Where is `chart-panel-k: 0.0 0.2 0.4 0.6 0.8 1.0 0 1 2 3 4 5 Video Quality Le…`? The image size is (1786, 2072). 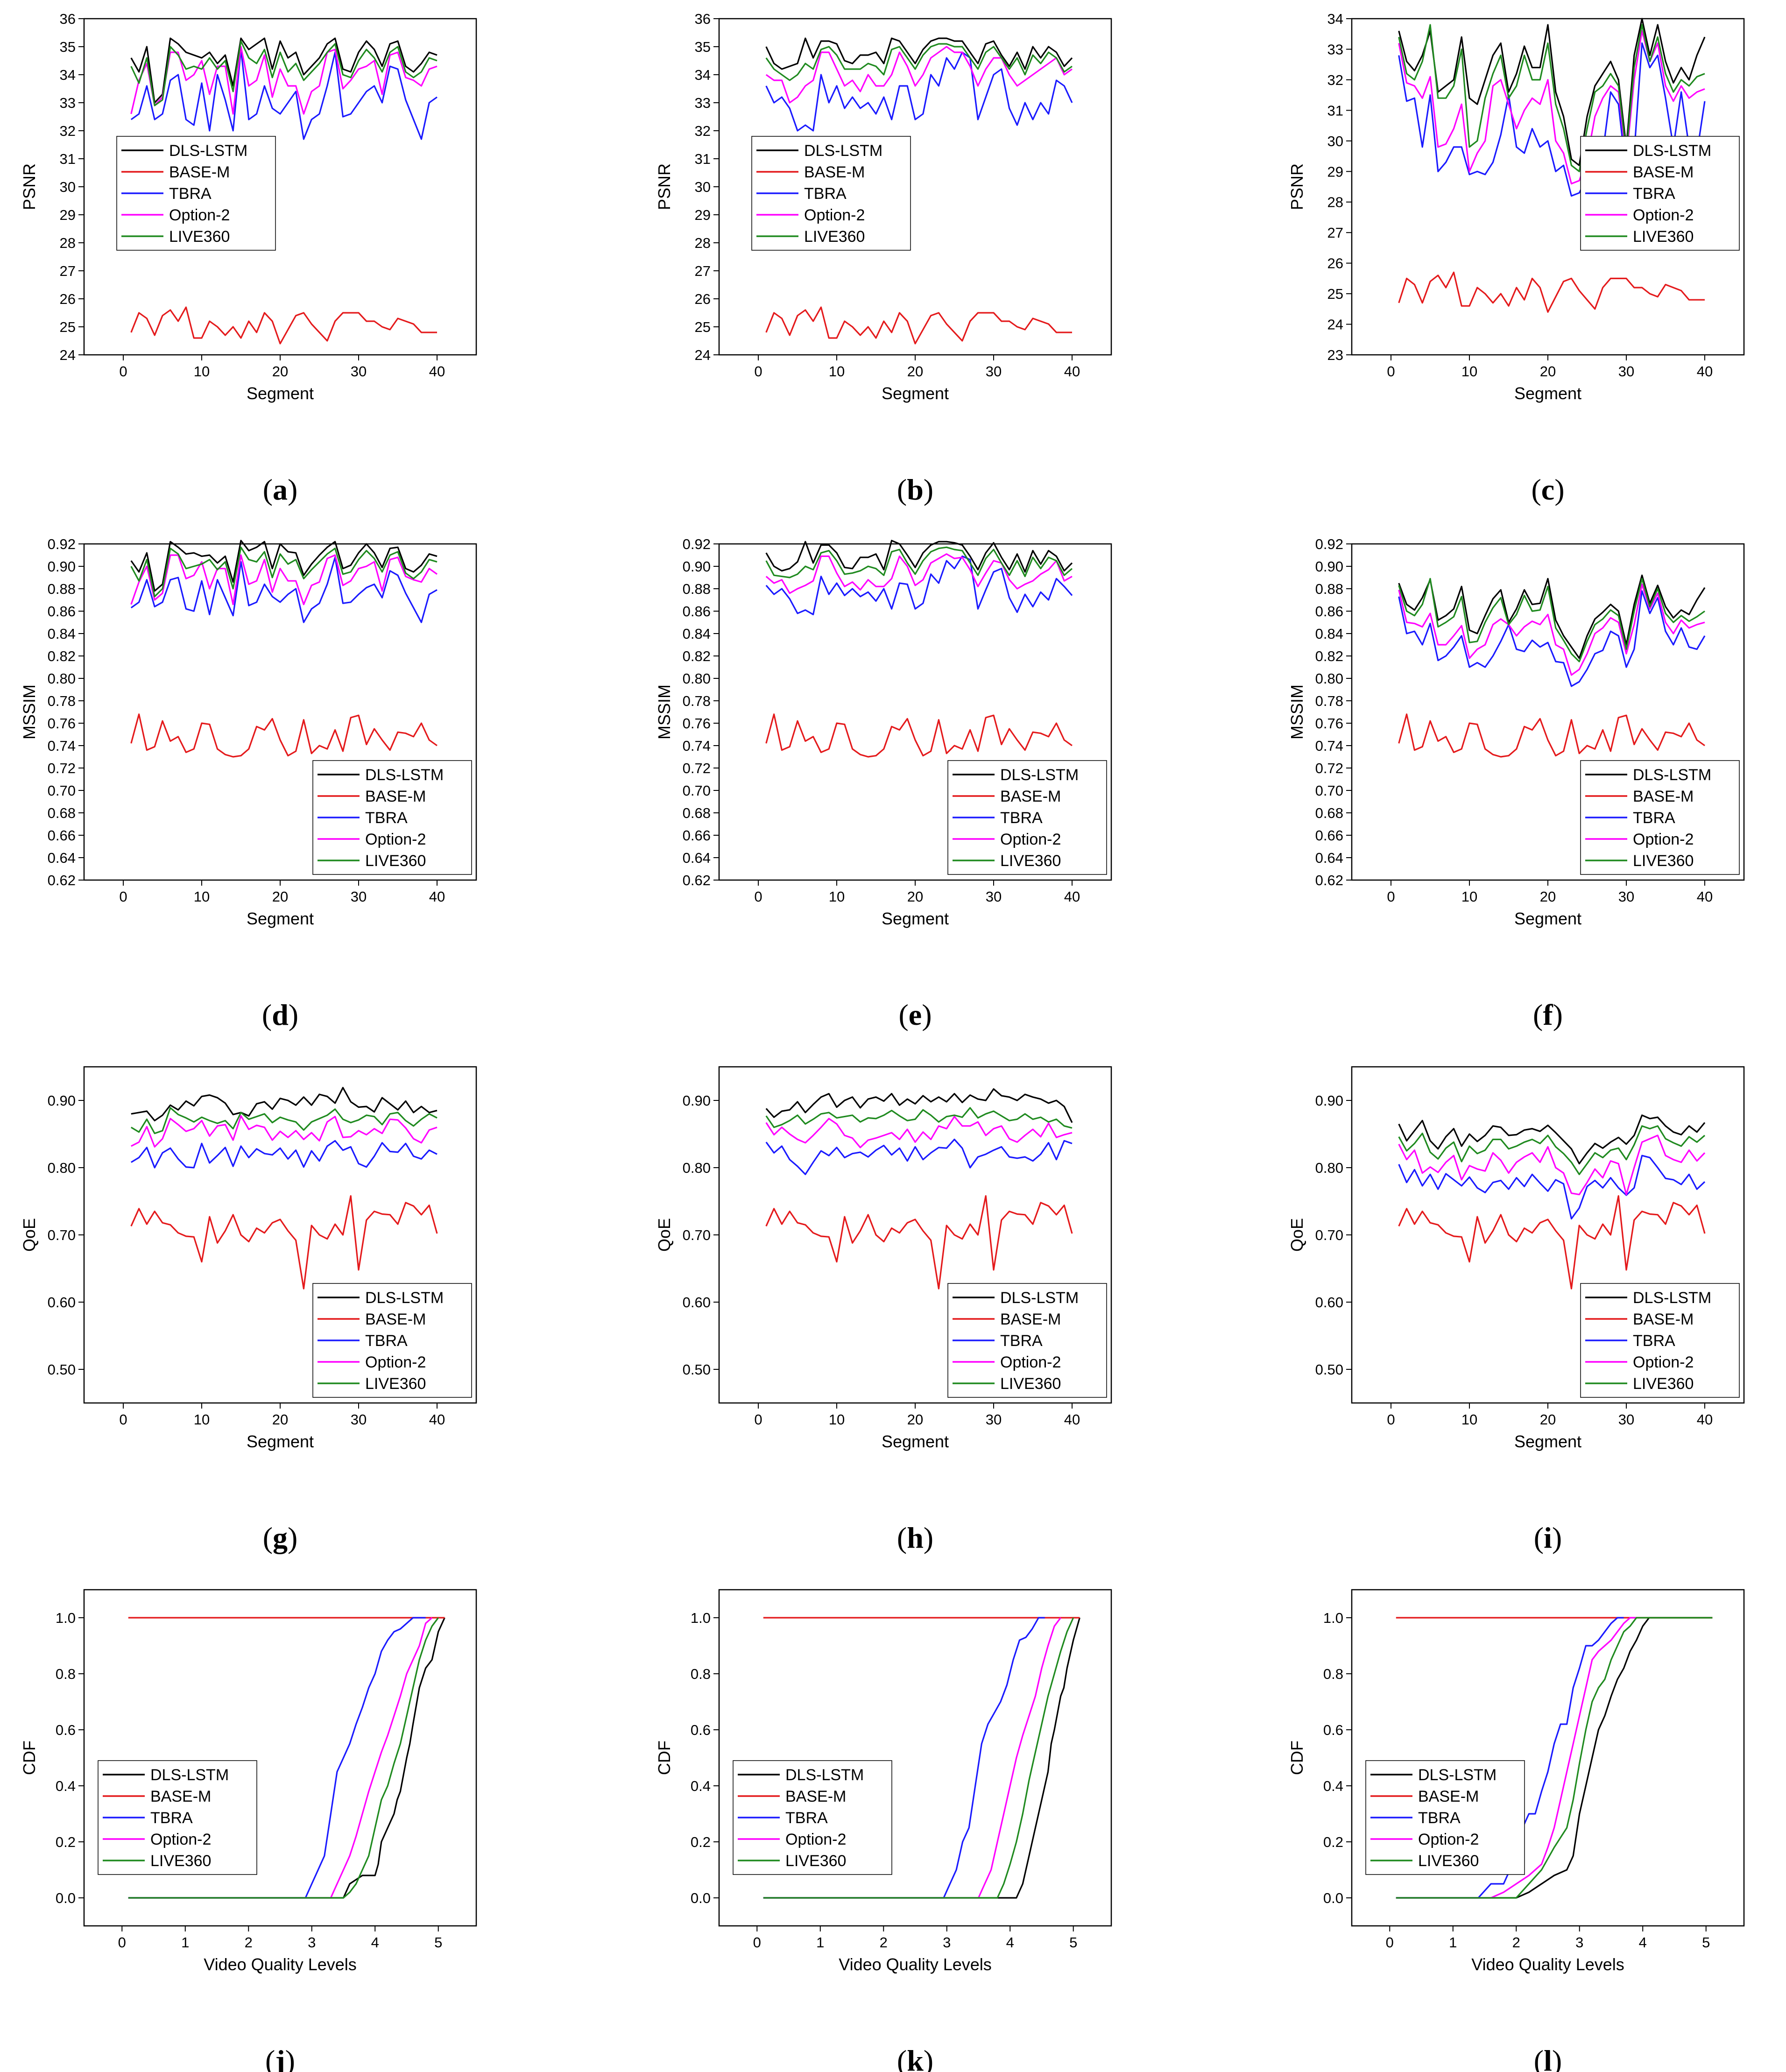 chart-panel-k: 0.0 0.2 0.4 0.6 0.8 1.0 0 1 2 3 4 5 Video Quality Le… is located at coordinates (883, 1830).